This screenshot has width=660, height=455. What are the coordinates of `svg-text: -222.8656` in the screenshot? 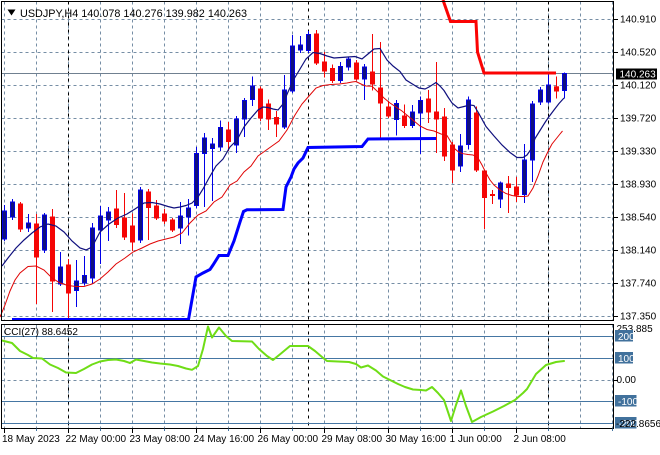 It's located at (638, 424).